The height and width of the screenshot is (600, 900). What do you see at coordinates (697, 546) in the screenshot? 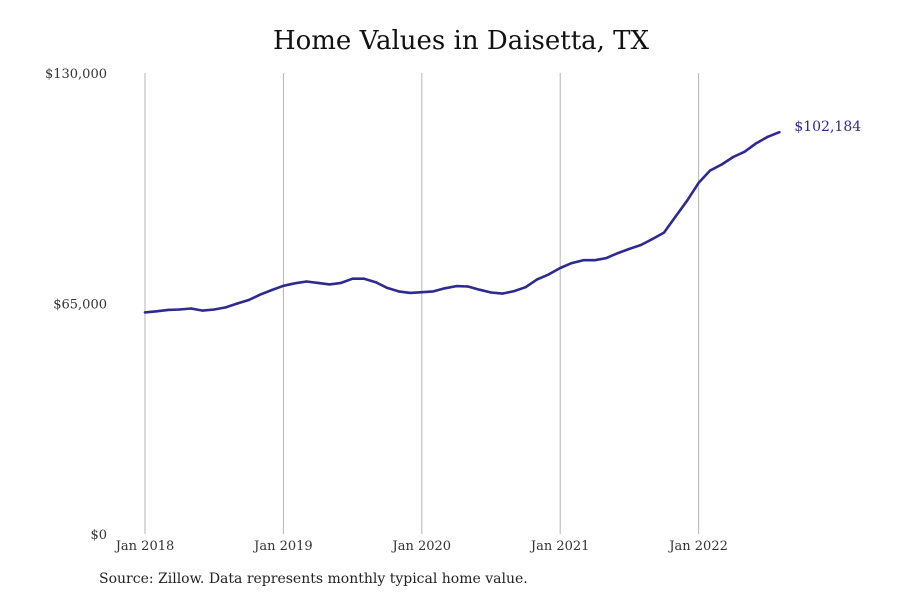
I see `x-tick-label: Jan 2022` at bounding box center [697, 546].